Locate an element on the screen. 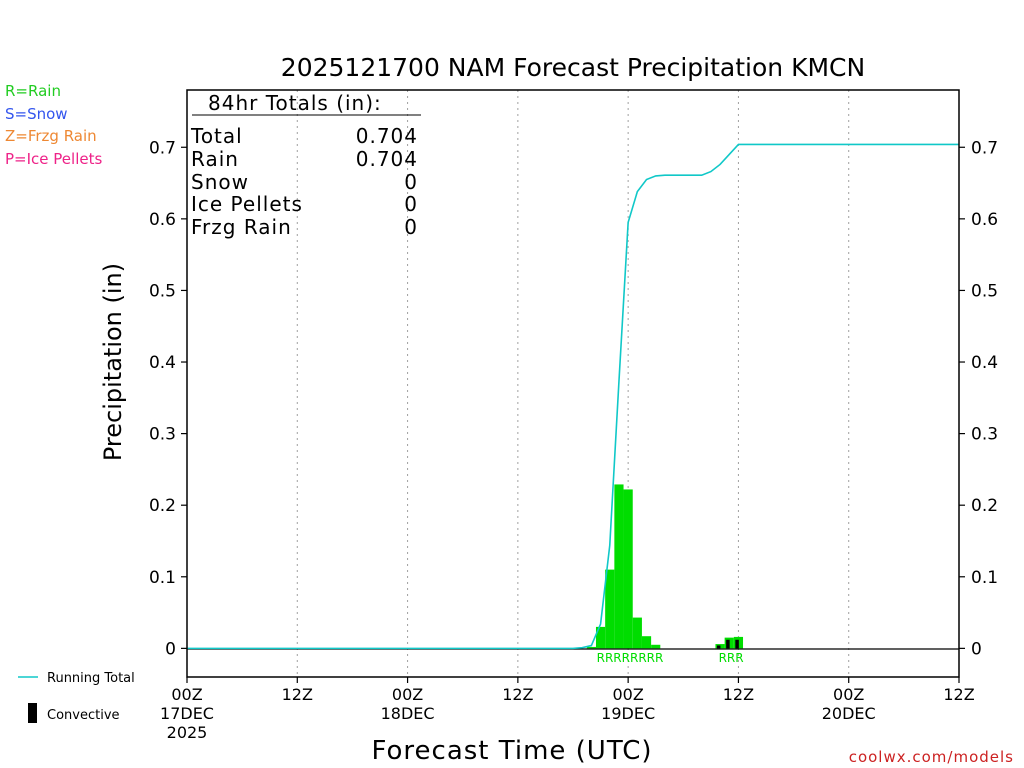  y-tick-label-right: 0.7 is located at coordinates (984, 148).